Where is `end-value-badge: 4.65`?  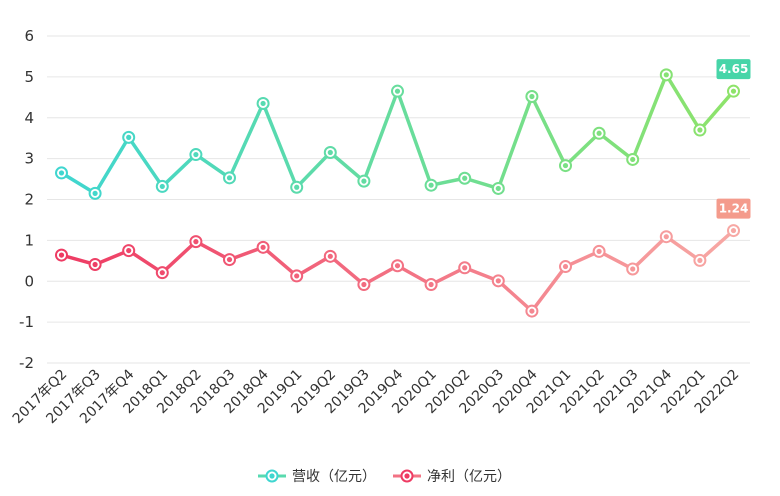 end-value-badge: 4.65 is located at coordinates (733, 69).